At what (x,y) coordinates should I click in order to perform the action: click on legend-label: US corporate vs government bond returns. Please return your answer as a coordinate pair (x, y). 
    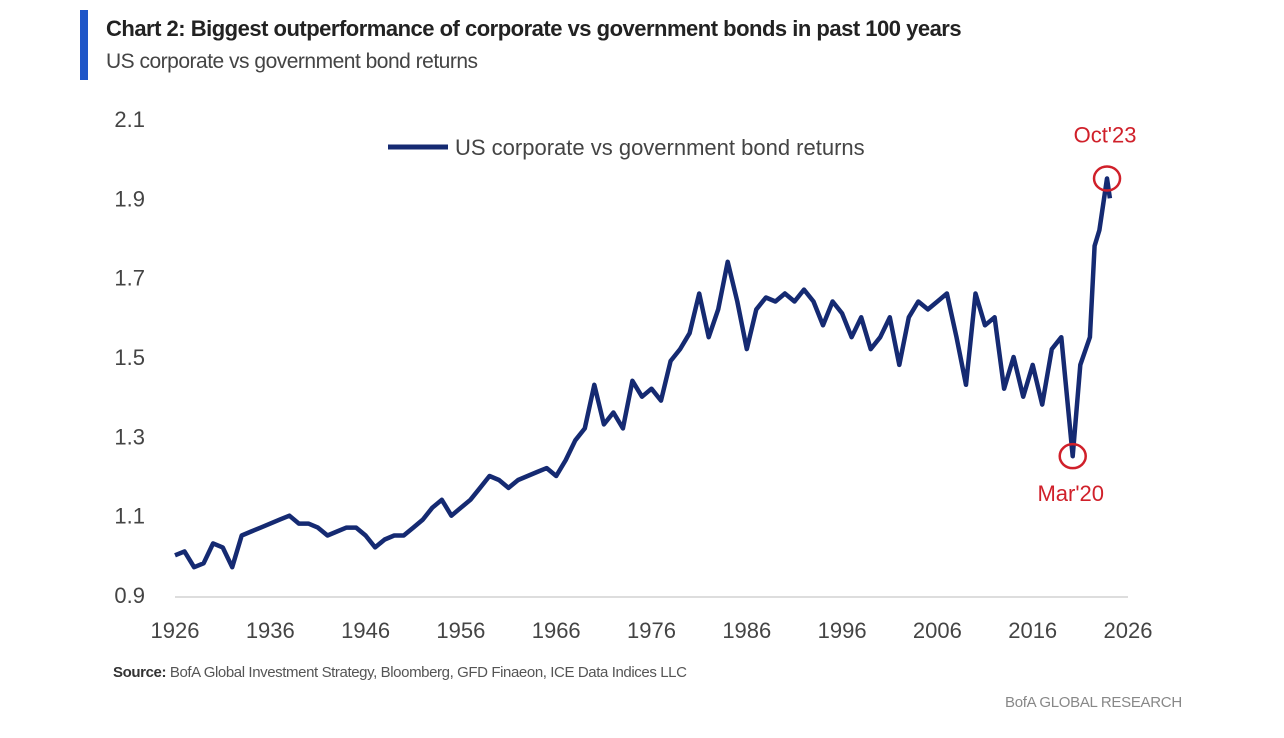
    Looking at the image, I should click on (660, 147).